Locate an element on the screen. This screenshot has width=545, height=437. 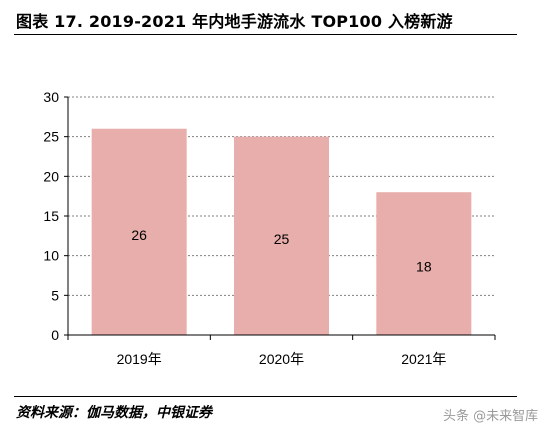
x-tick-label: 2021年 is located at coordinates (423, 359).